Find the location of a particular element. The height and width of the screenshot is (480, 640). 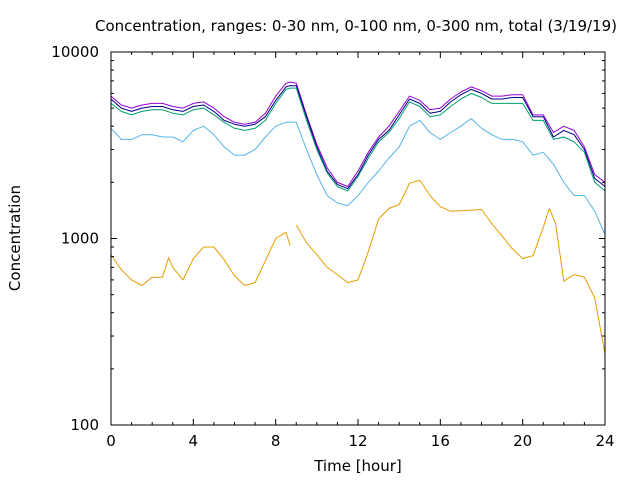

x-axis-label: Time [hour] is located at coordinates (357, 466).